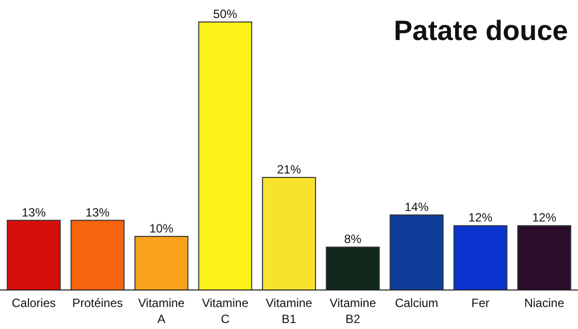 The height and width of the screenshot is (329, 578). I want to click on x-tick-label: Calories, so click(34, 303).